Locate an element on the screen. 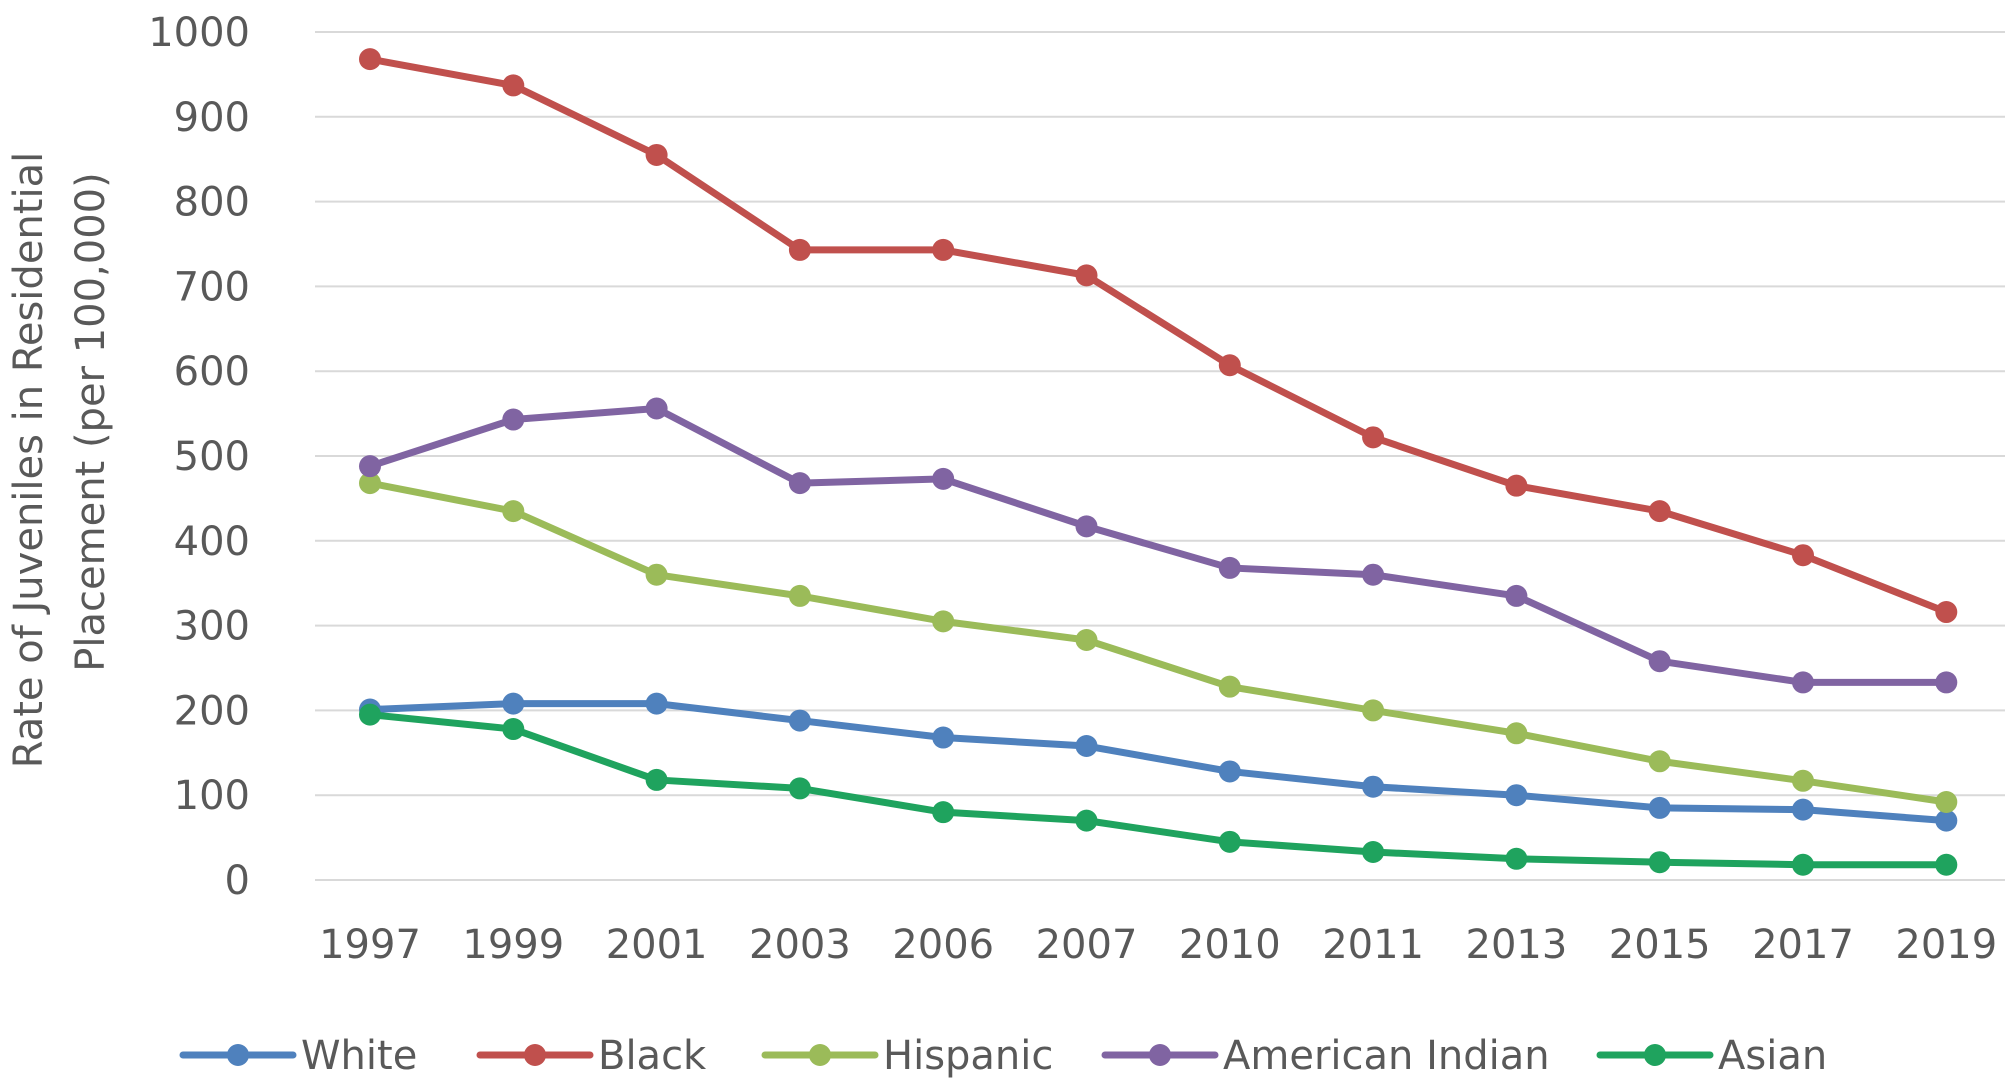  x-tick-label: 2015 is located at coordinates (1660, 945).